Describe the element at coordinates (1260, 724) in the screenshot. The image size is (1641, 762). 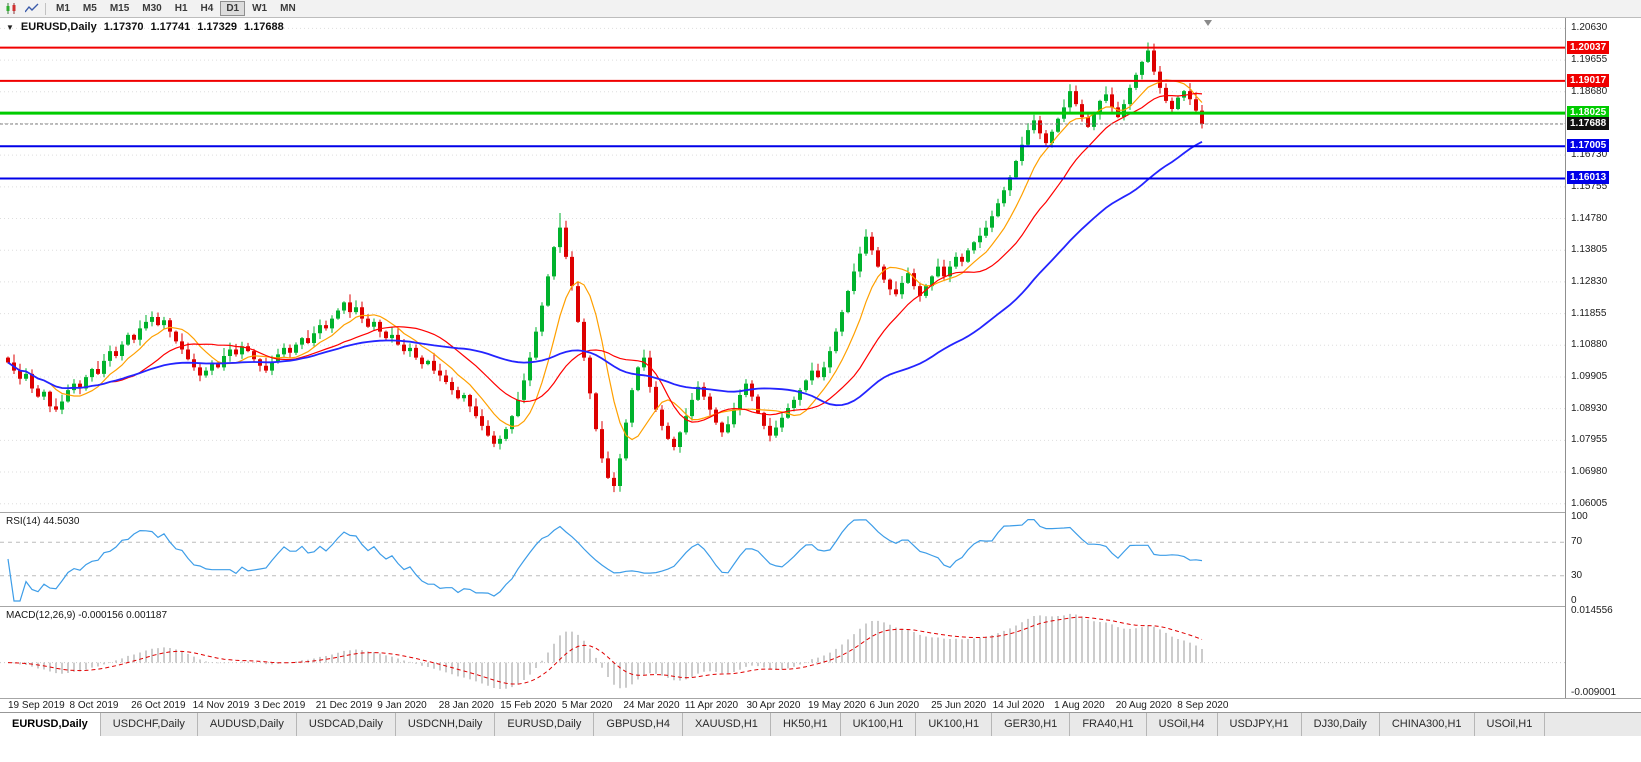
I see `chart-tab-14: USDJPY,H1` at that location.